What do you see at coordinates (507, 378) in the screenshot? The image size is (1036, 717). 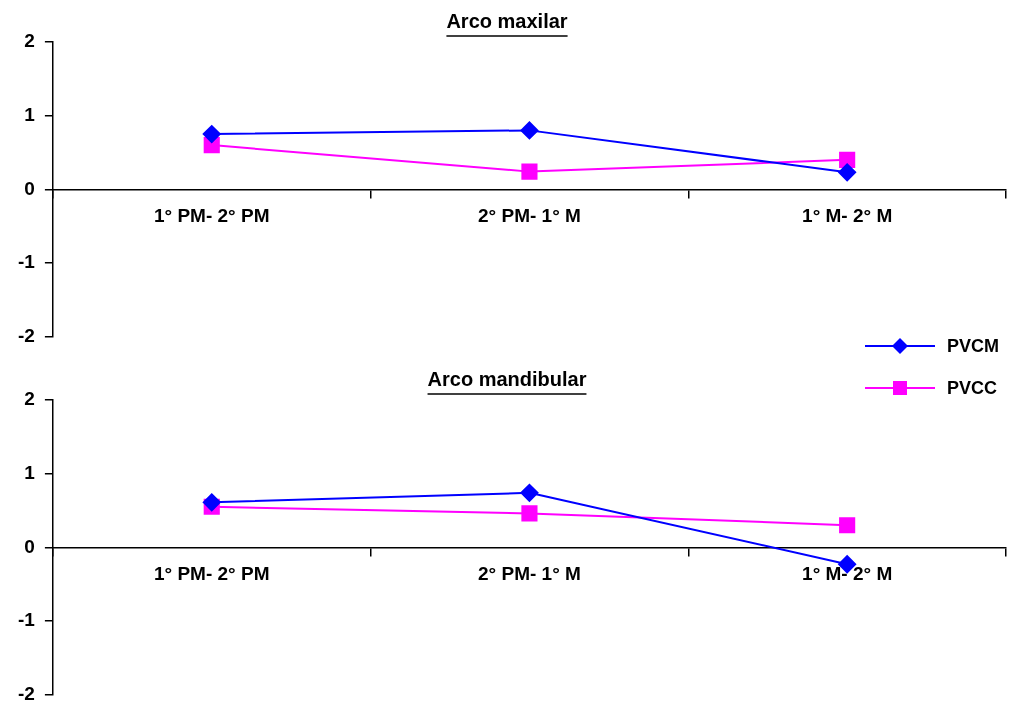 I see `chart-title: Arco mandibular` at bounding box center [507, 378].